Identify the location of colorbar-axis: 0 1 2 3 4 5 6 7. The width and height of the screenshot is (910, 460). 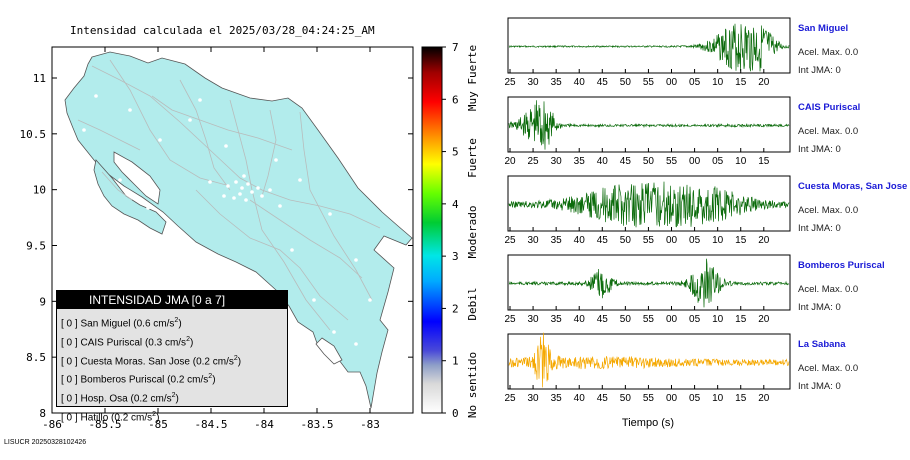
(450, 230).